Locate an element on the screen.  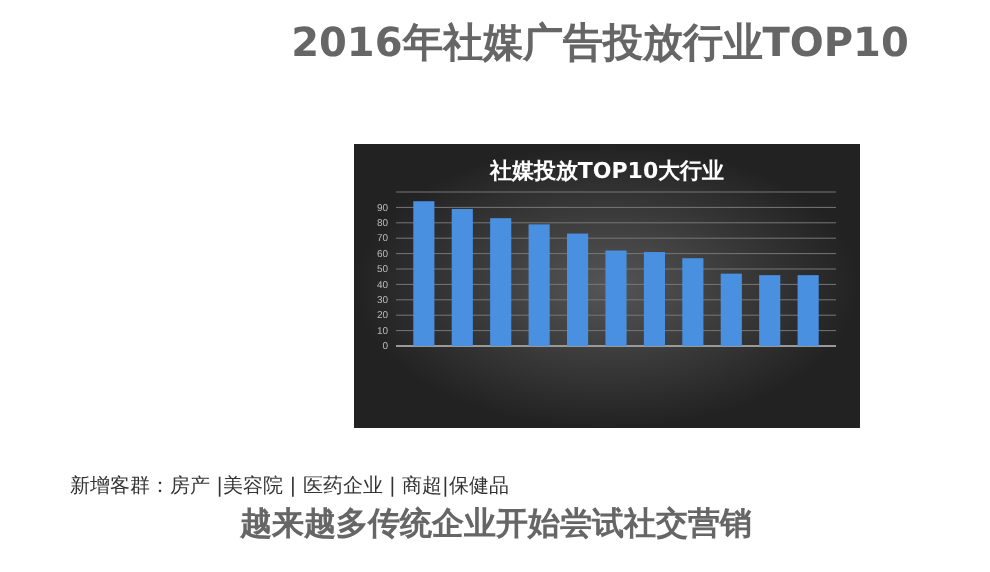
text: 新增客群：房产 |美容院 | 医药企业 | 商超|保健品 is located at coordinates (289, 486).